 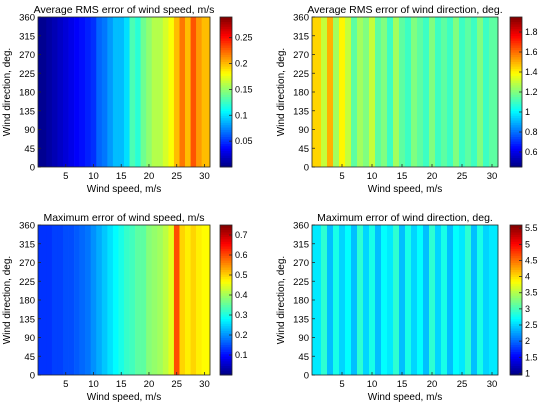 What do you see at coordinates (303, 357) in the screenshot?
I see `y-tick-label: 45` at bounding box center [303, 357].